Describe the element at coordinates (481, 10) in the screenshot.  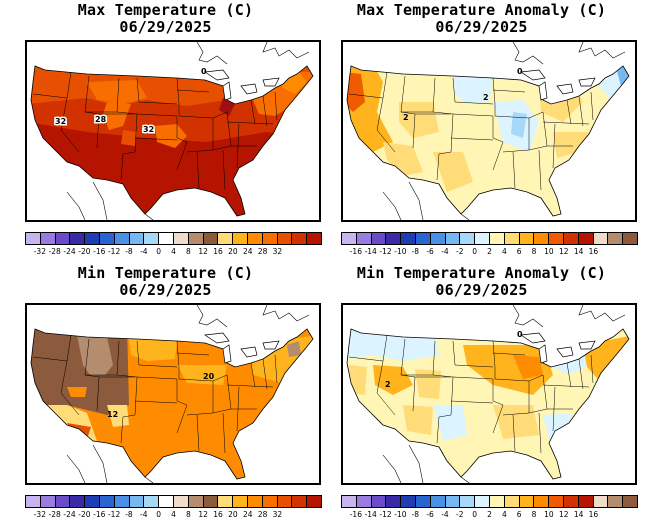
I see `panel-title: Max Temperature Anomaly (C)` at that location.